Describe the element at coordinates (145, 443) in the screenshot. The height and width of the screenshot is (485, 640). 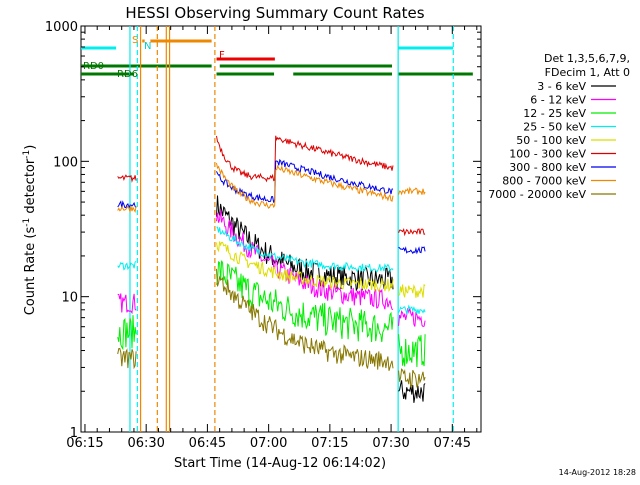
I see `x-tick-label: 06:30` at that location.